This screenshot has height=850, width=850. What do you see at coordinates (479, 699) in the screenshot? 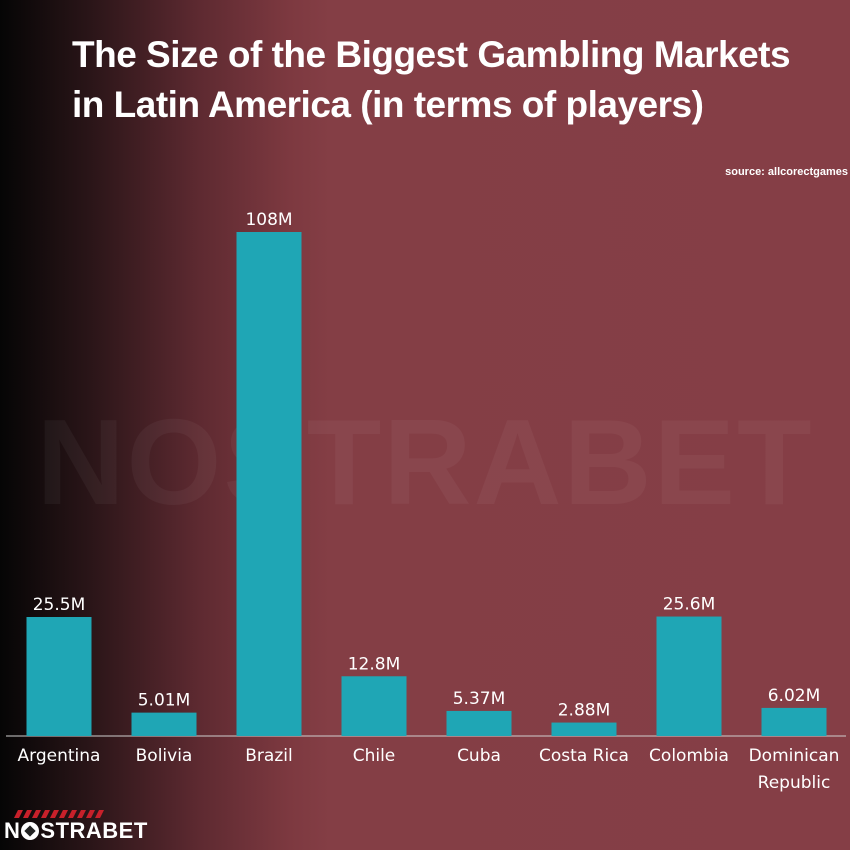
I see `data-label: 5.37M` at bounding box center [479, 699].